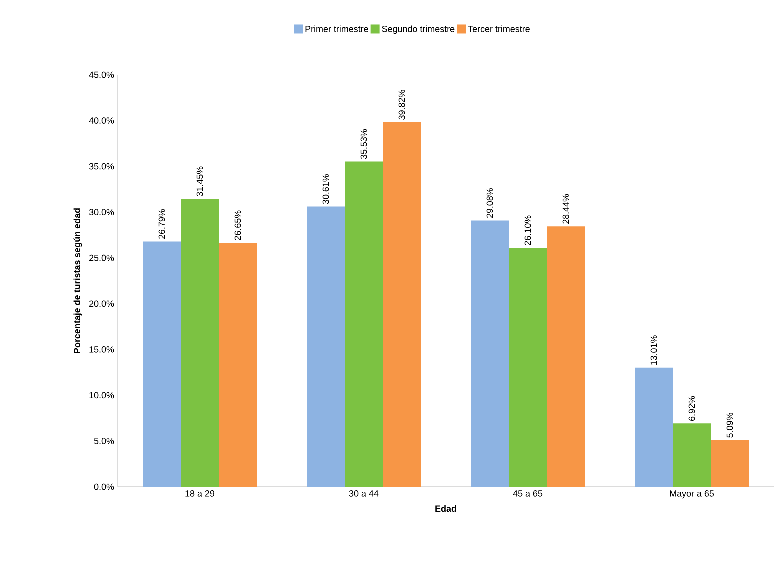 Image resolution: width=779 pixels, height=567 pixels. Describe the element at coordinates (102, 395) in the screenshot. I see `y-tick-label: 10.0%` at that location.